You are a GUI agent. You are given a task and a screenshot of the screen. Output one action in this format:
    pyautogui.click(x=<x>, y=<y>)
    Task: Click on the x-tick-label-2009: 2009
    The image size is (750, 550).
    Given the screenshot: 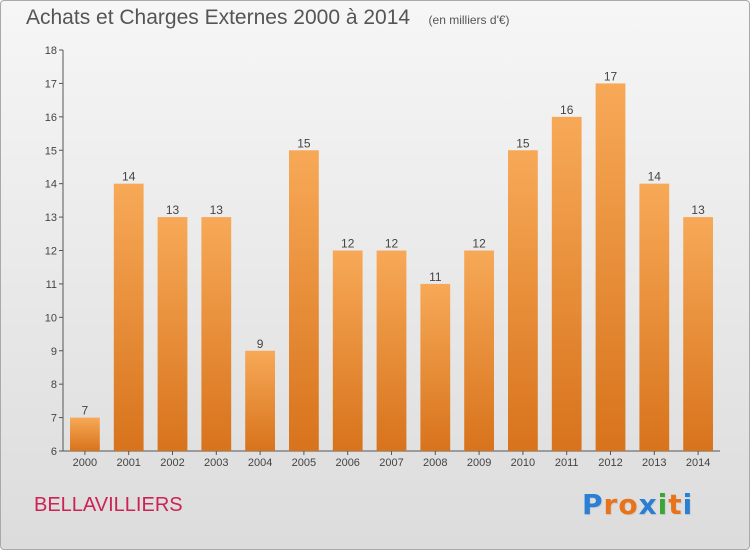 What is the action you would take?
    pyautogui.click(x=479, y=463)
    